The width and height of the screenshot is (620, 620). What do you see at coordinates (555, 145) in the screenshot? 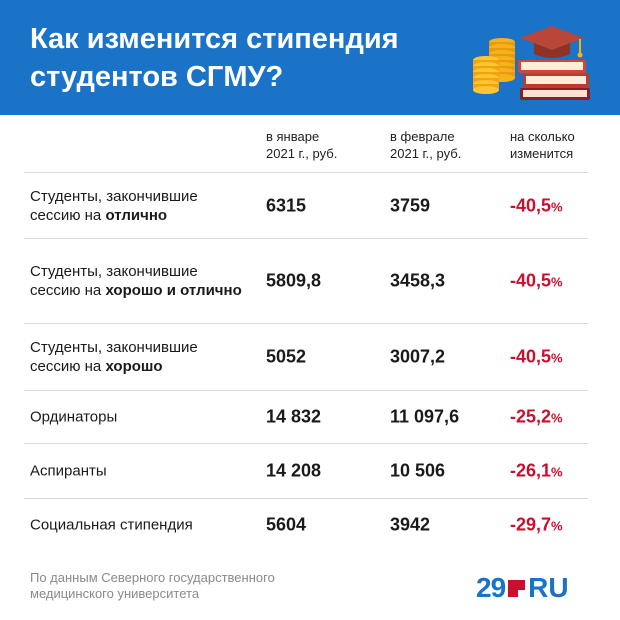
I see `column-header-change: на сколько изменится` at bounding box center [555, 145].